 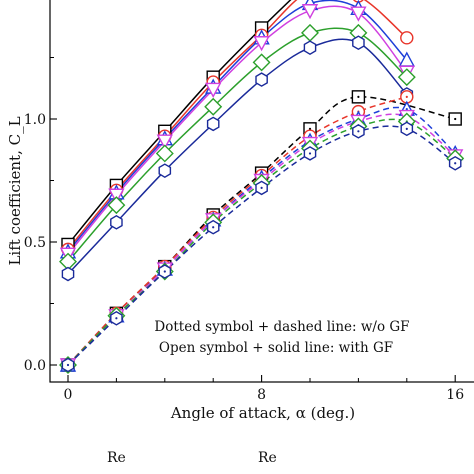 I want to click on y-axis-label: Lift coefficient, C_L, so click(x=15, y=190).